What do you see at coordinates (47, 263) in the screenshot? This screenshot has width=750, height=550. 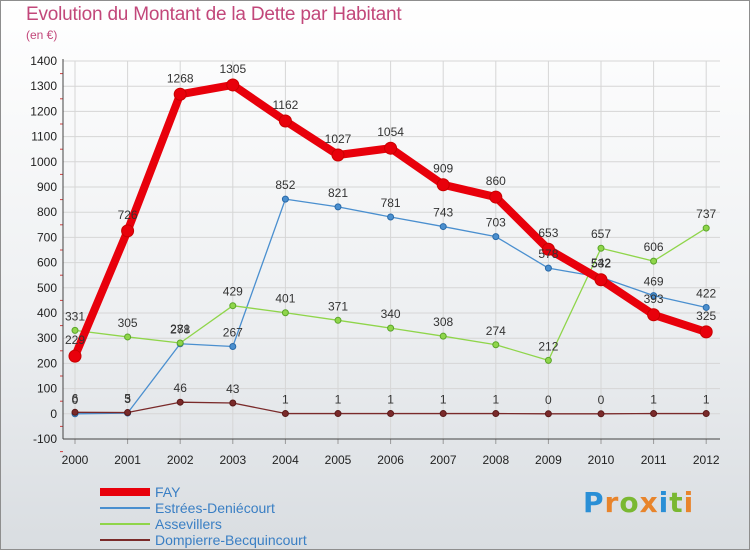 I see `y-tick-label: 600` at bounding box center [47, 263].